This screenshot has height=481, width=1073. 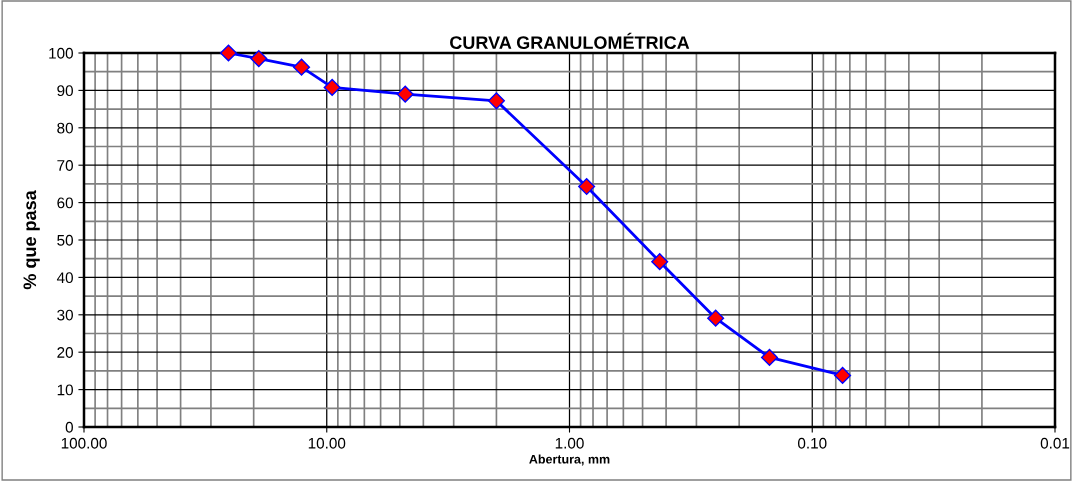 I want to click on x-tick-label: 0.01, so click(x=1055, y=443).